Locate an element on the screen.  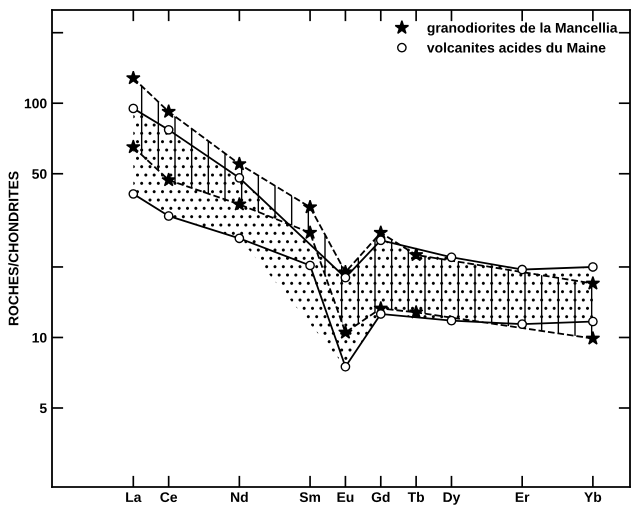
x-tick-label: Tb is located at coordinates (416, 497).